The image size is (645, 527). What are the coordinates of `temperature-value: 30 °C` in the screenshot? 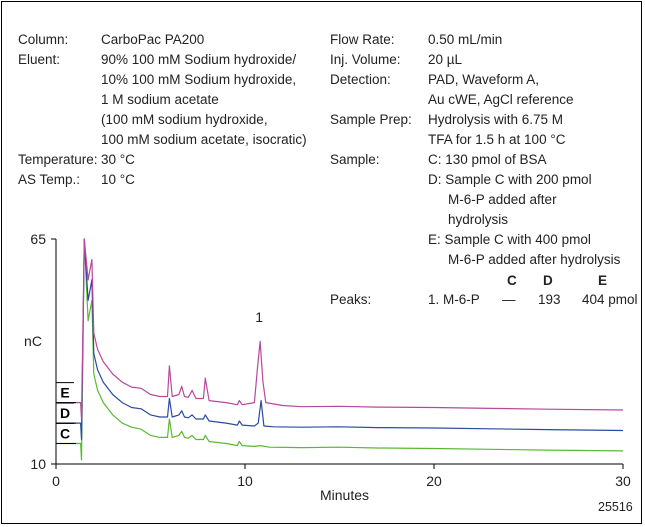 It's located at (118, 159).